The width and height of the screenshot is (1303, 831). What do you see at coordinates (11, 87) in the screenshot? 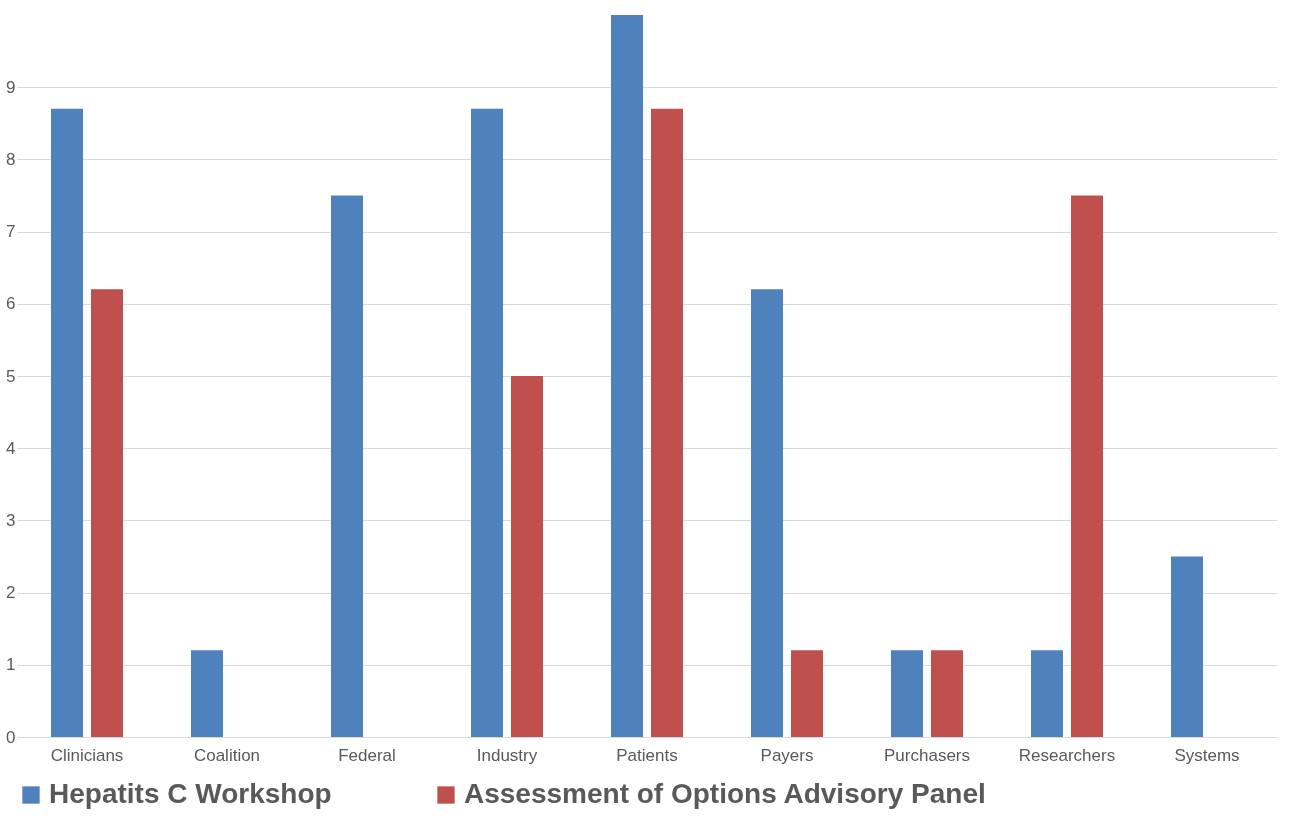
I see `y-tick-label: 9` at bounding box center [11, 87].